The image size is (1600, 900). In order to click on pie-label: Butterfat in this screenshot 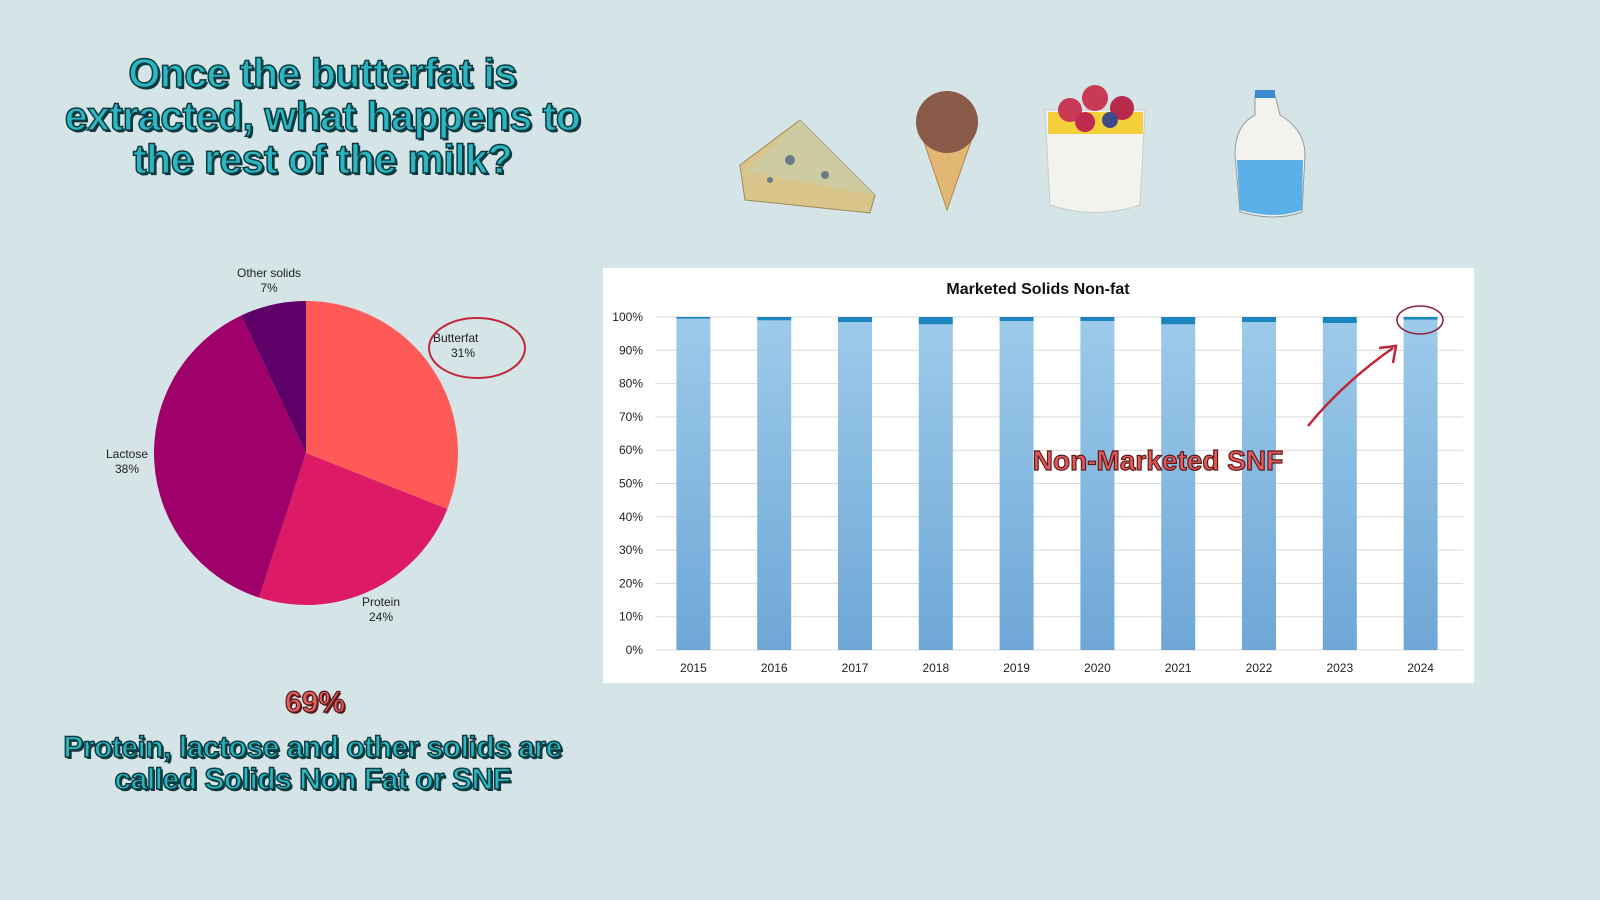, I will do `click(456, 338)`.